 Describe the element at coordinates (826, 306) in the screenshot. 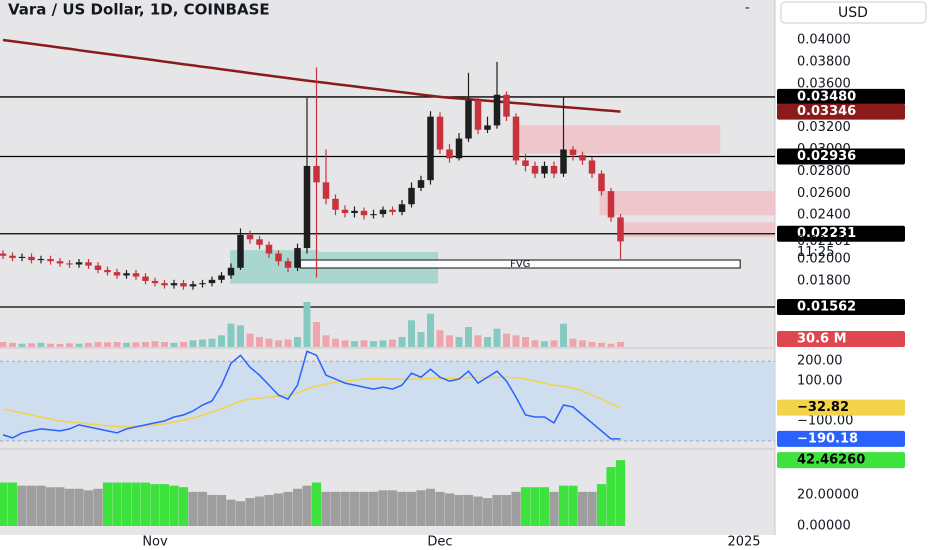

I see `level-label: 0.01562` at that location.